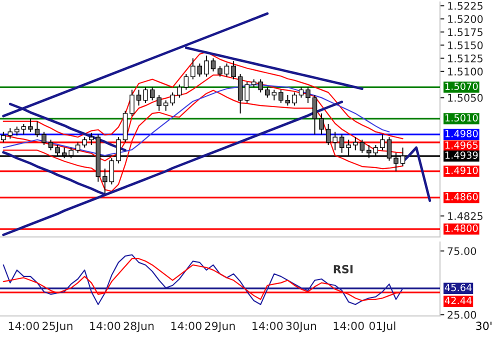 This screenshot has width=500, height=339. I want to click on x-tick-label: 28Jun, so click(139, 327).